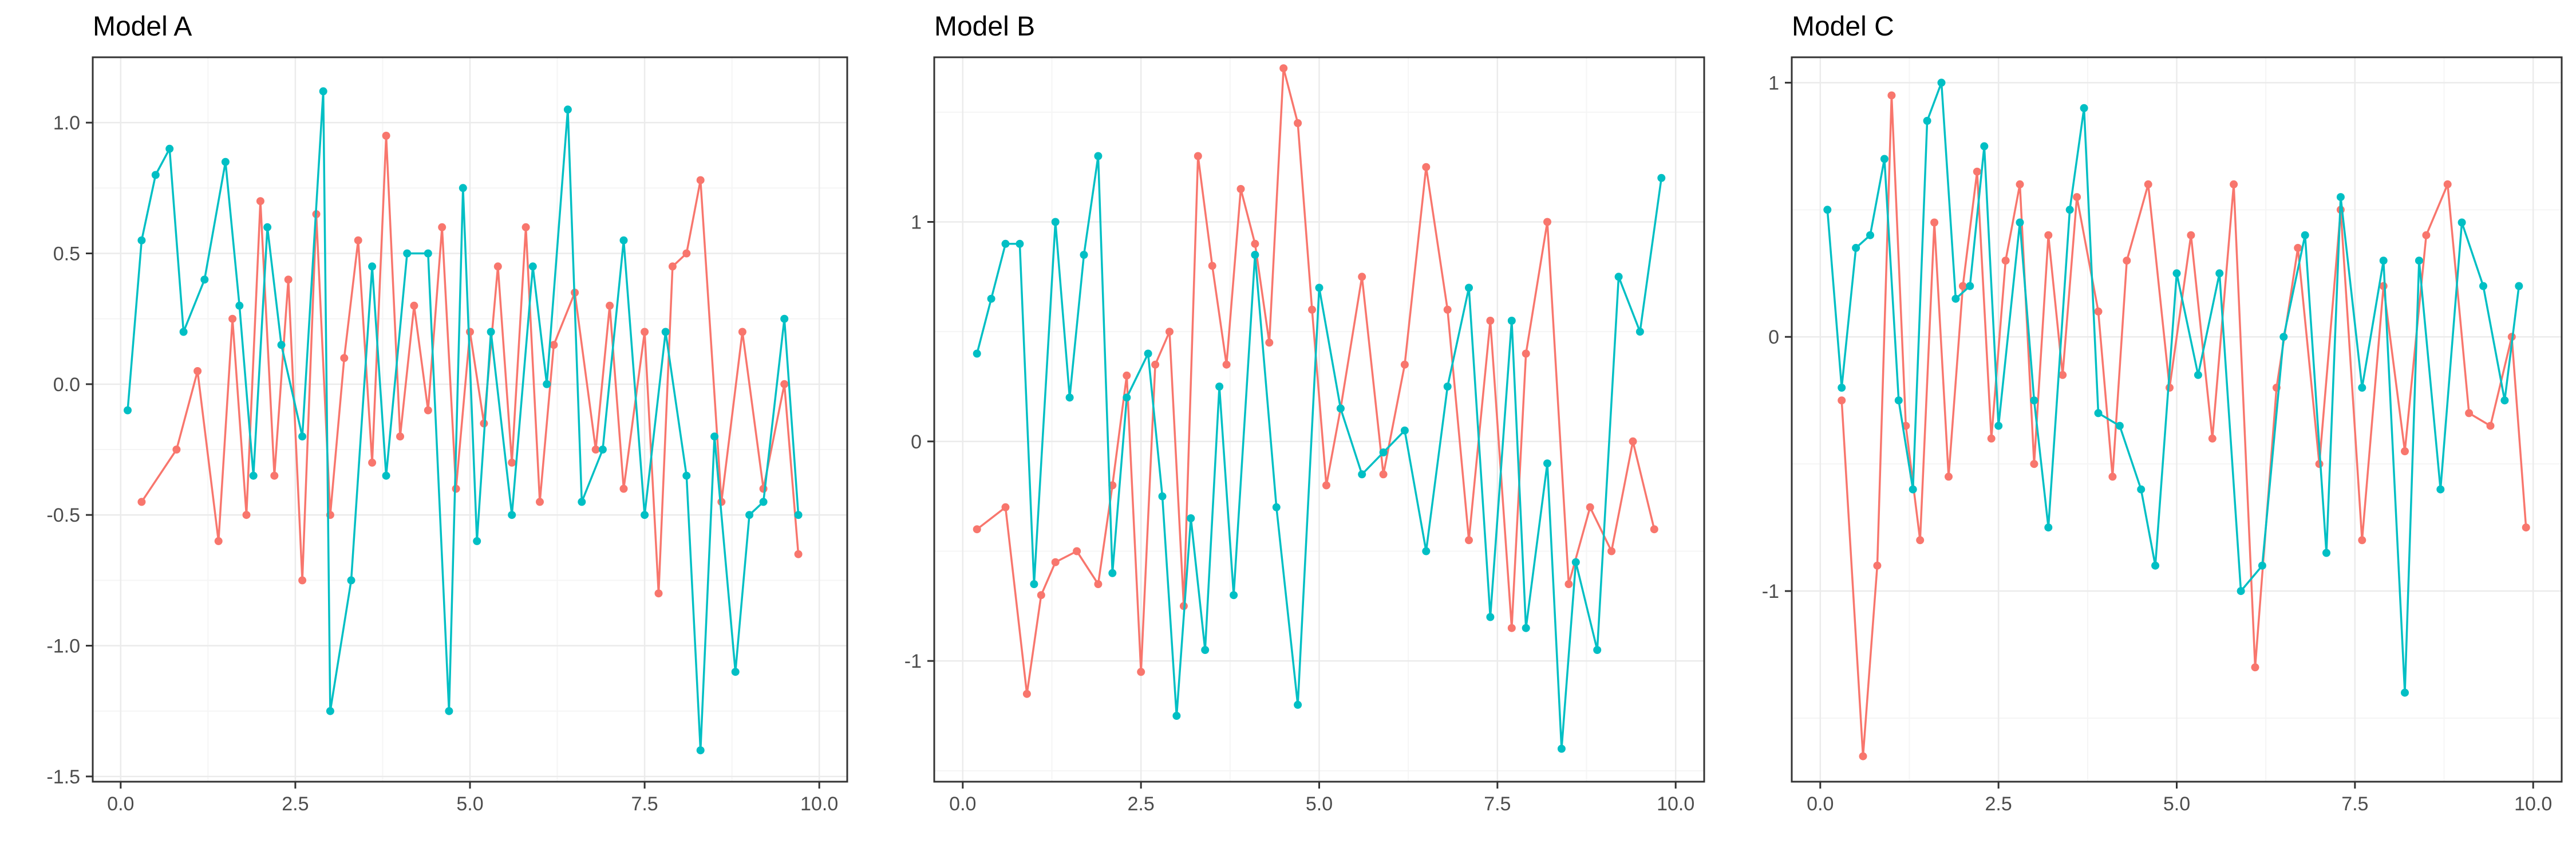  What do you see at coordinates (913, 661) in the screenshot?
I see `y-tick-label-model-b-0: -1` at bounding box center [913, 661].